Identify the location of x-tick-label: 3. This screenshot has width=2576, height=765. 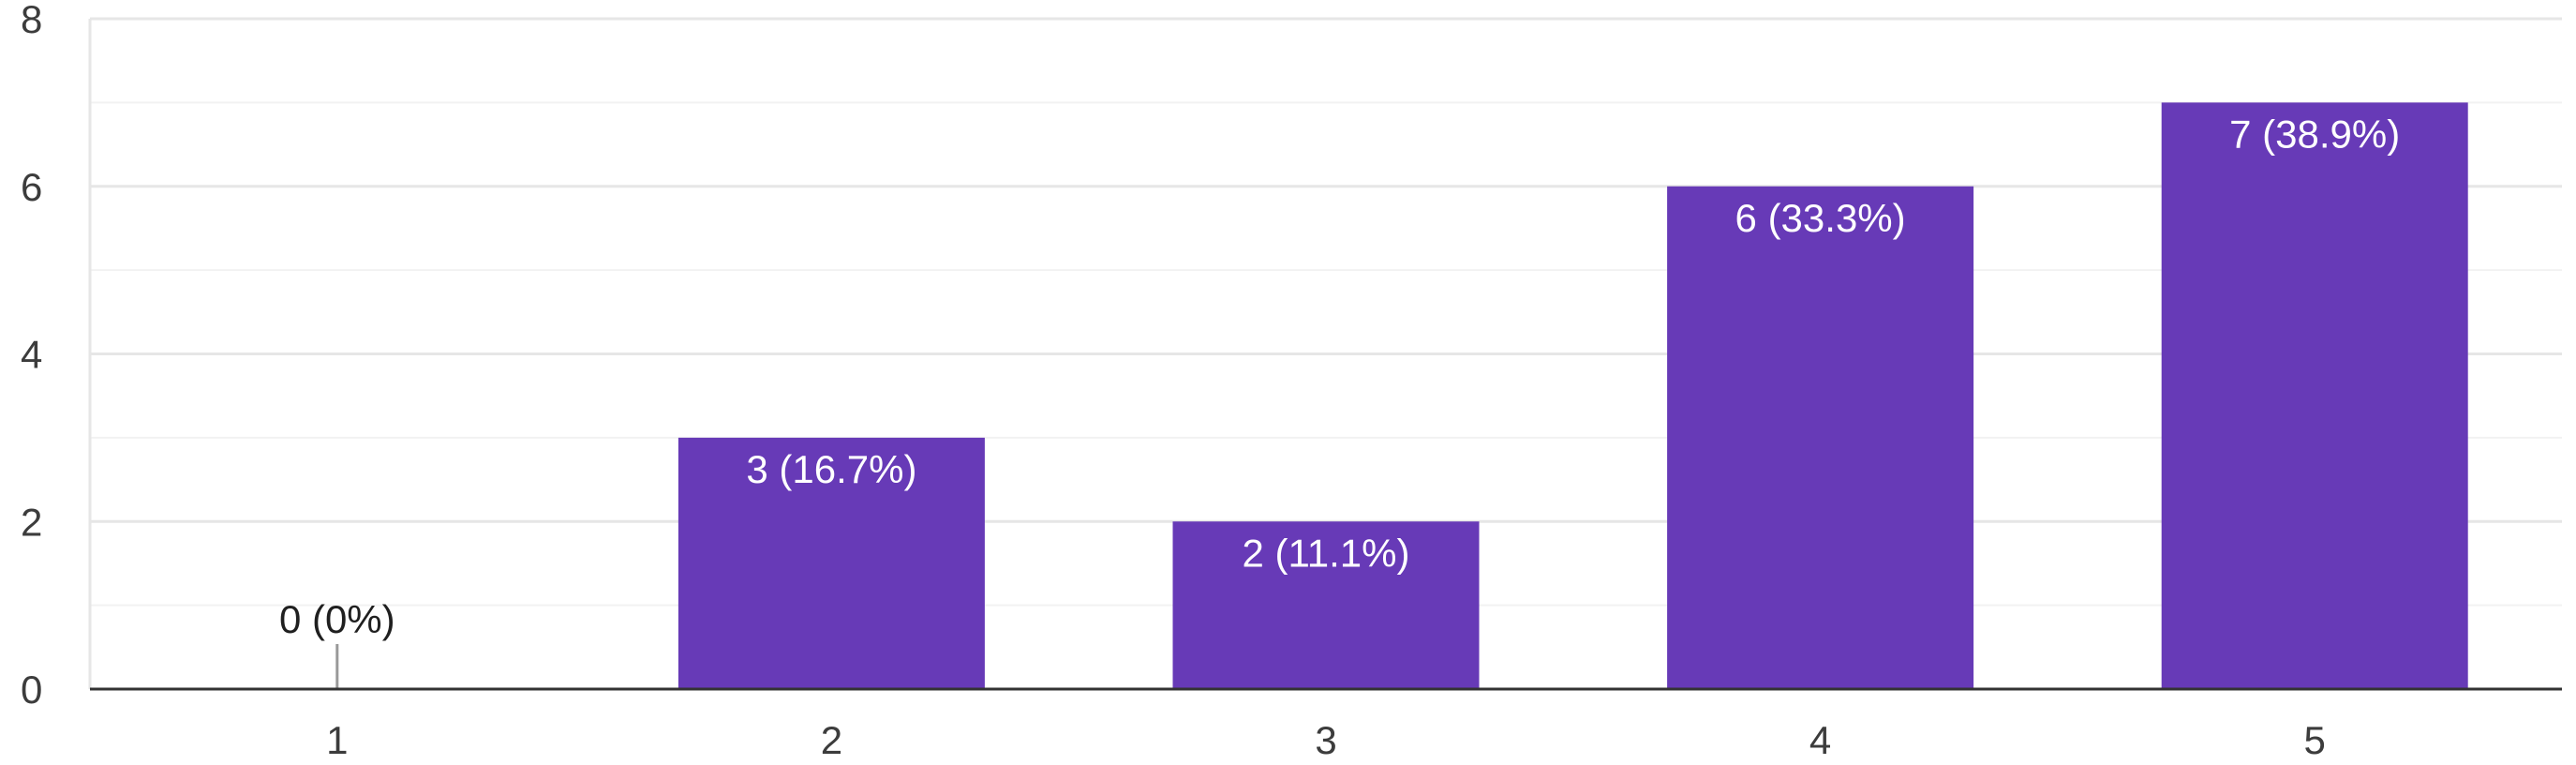
(1325, 740).